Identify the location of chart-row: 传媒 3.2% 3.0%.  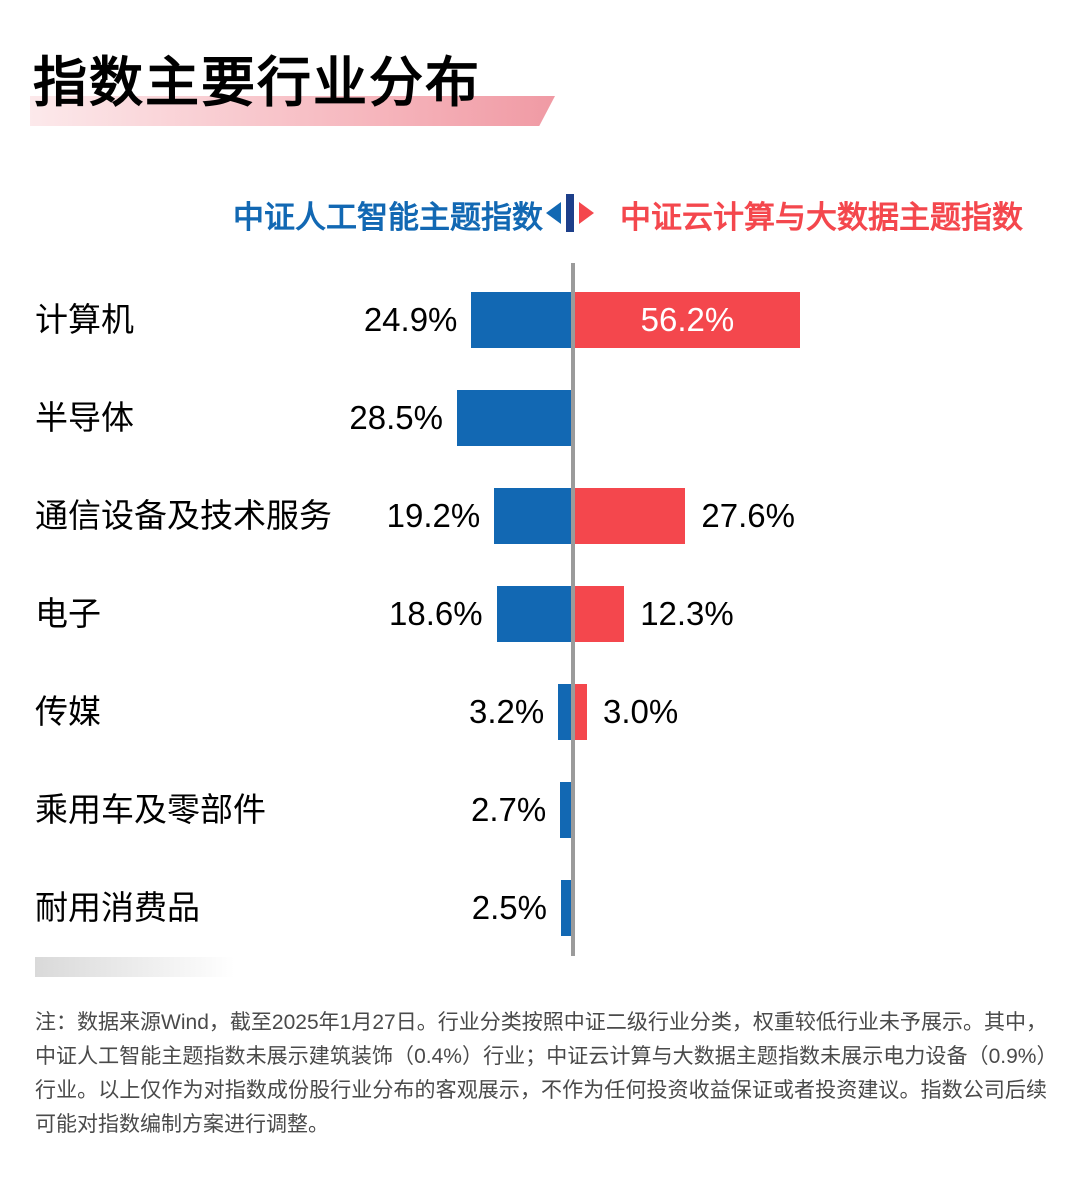
(540, 712).